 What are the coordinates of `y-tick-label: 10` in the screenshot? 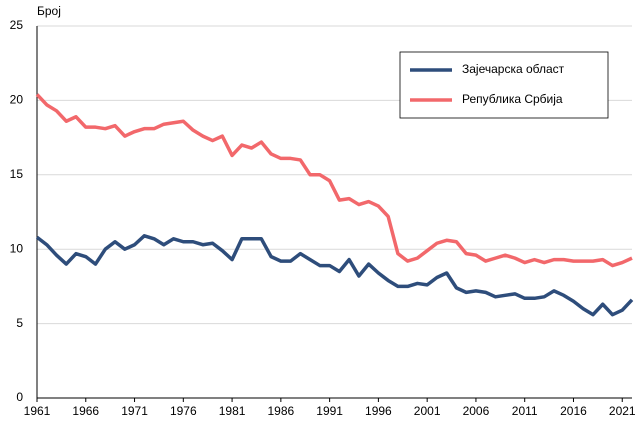 It's located at (17, 248).